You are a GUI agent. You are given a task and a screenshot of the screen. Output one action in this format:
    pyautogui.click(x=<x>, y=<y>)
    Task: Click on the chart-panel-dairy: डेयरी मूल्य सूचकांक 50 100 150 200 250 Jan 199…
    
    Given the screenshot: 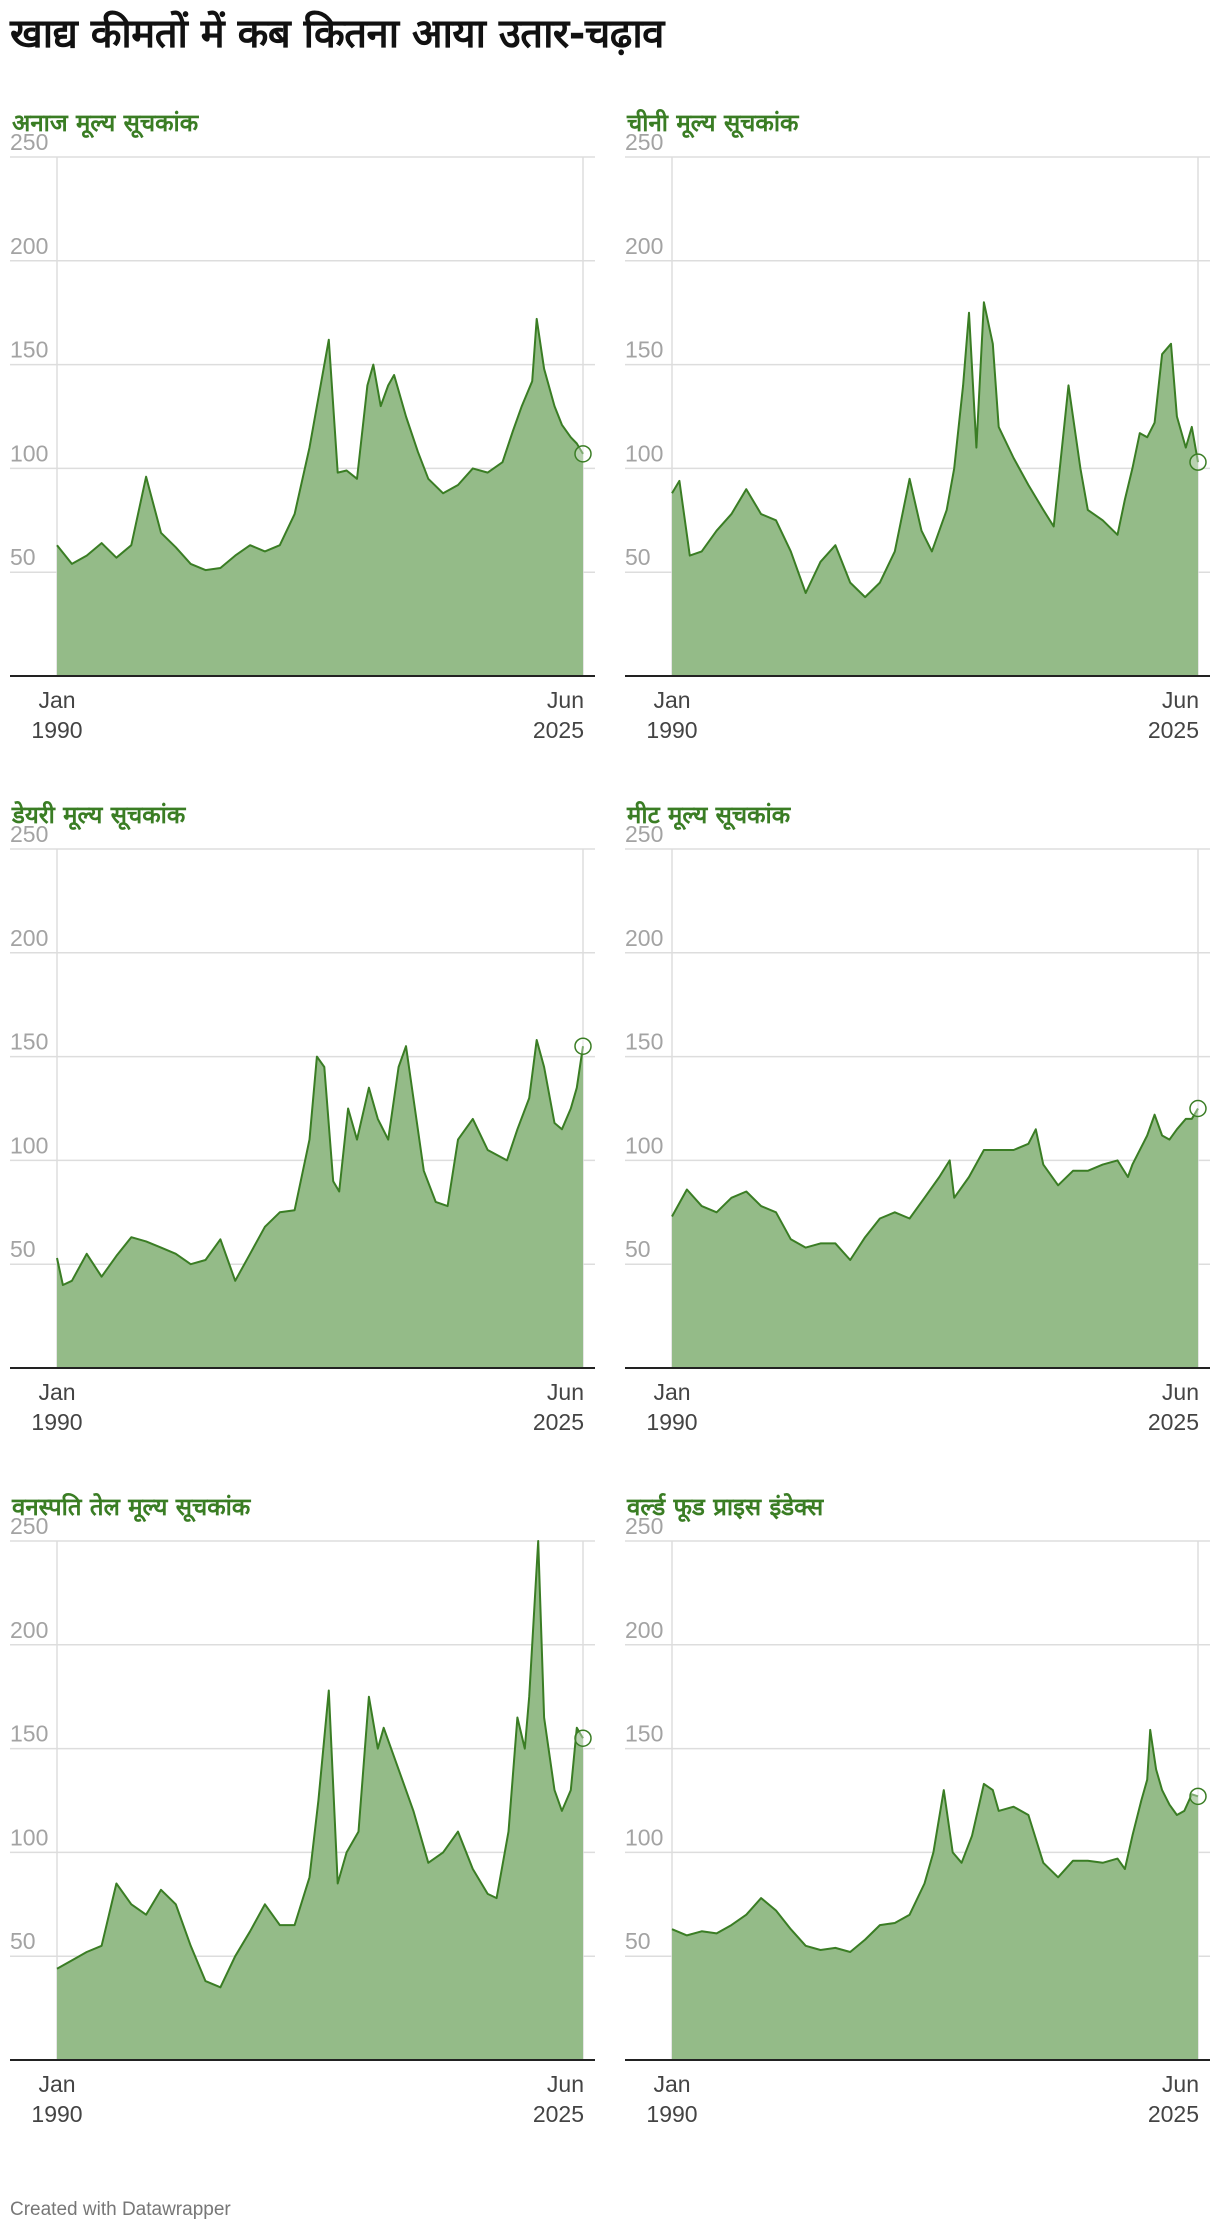 What is the action you would take?
    pyautogui.click(x=302, y=1143)
    